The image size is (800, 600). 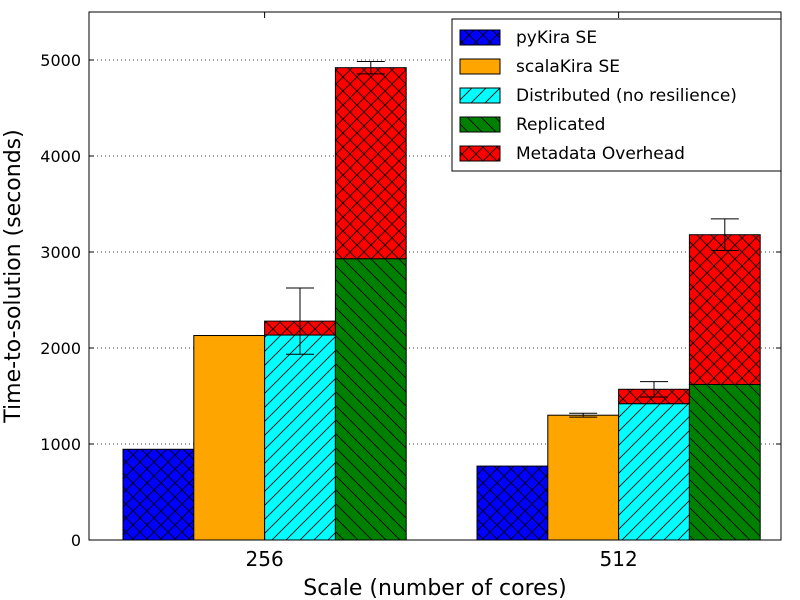 I want to click on y-tick-label: 1000, so click(x=60, y=444).